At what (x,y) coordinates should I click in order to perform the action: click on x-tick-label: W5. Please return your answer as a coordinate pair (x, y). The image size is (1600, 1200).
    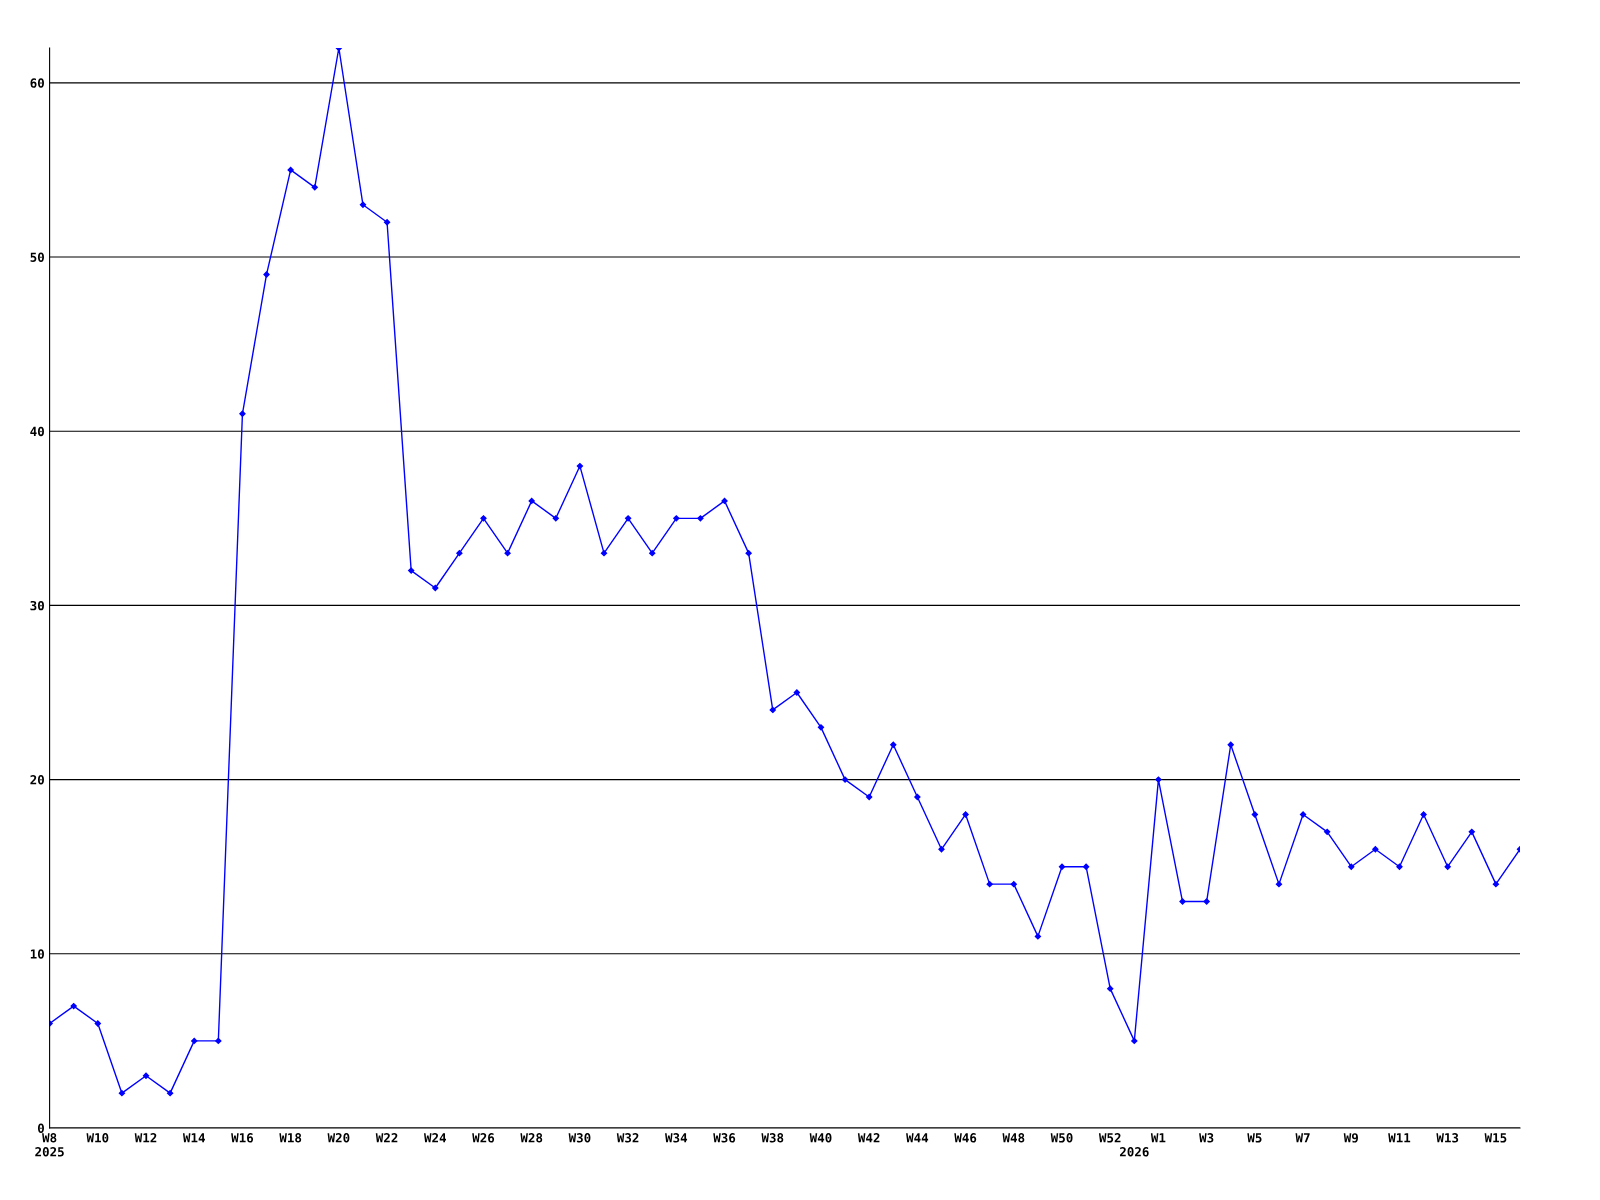
    Looking at the image, I should click on (1254, 1138).